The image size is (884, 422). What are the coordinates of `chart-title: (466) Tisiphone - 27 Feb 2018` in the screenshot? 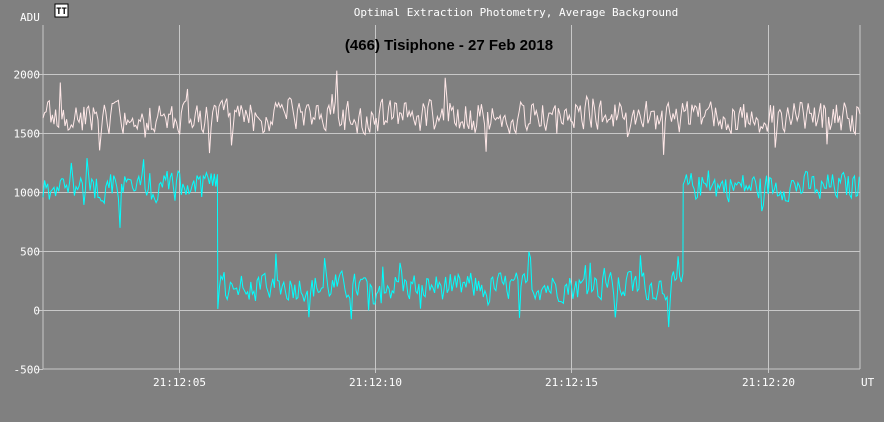 It's located at (449, 45).